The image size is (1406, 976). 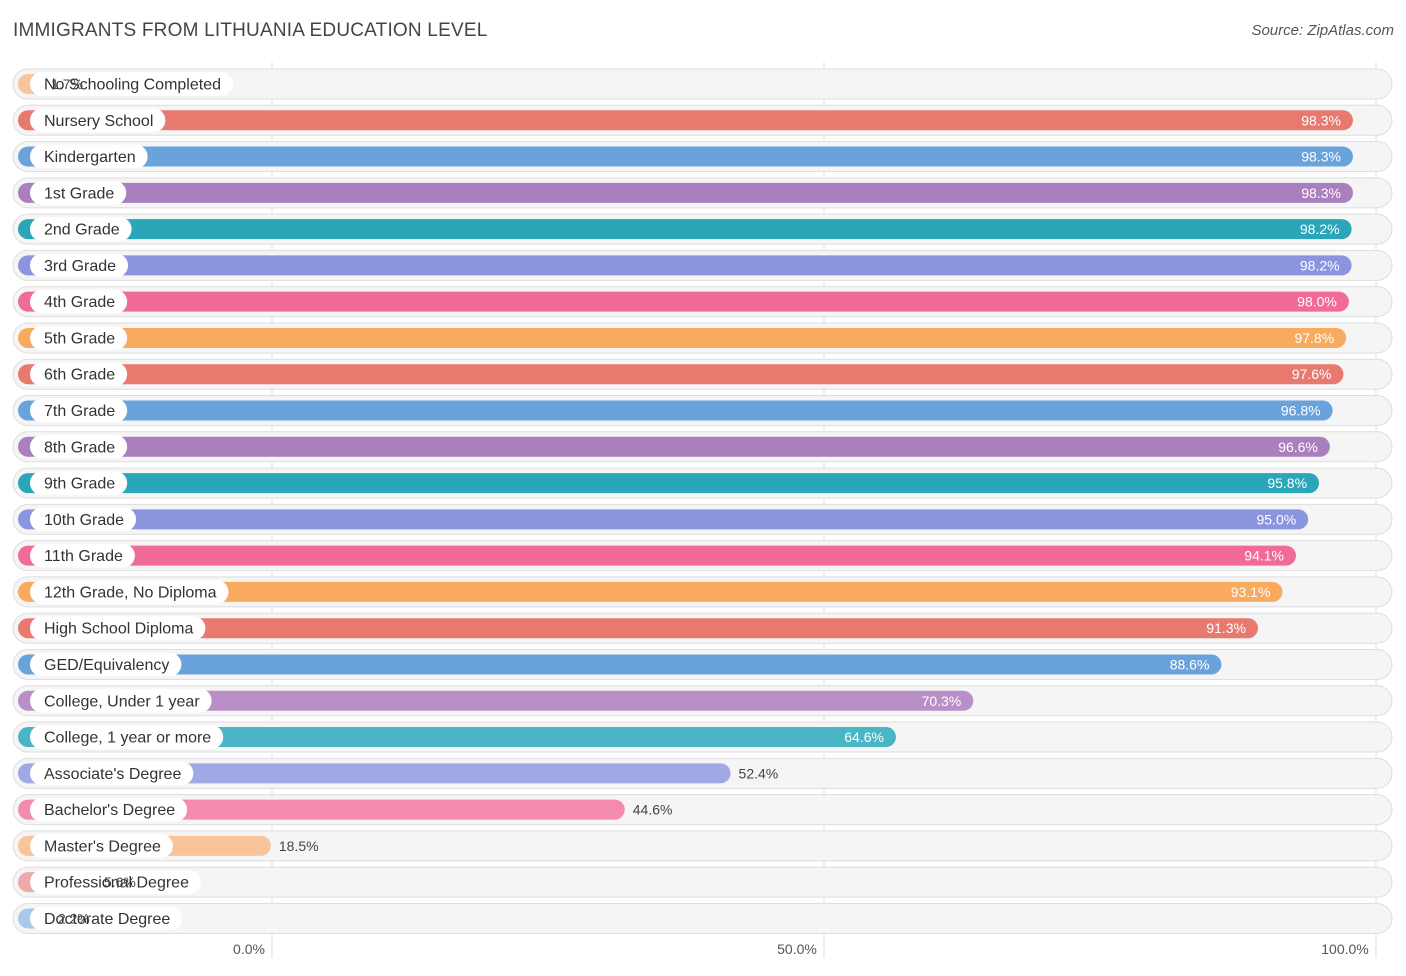 I want to click on bar-row: Kindergarten 98.3%, so click(x=702, y=157).